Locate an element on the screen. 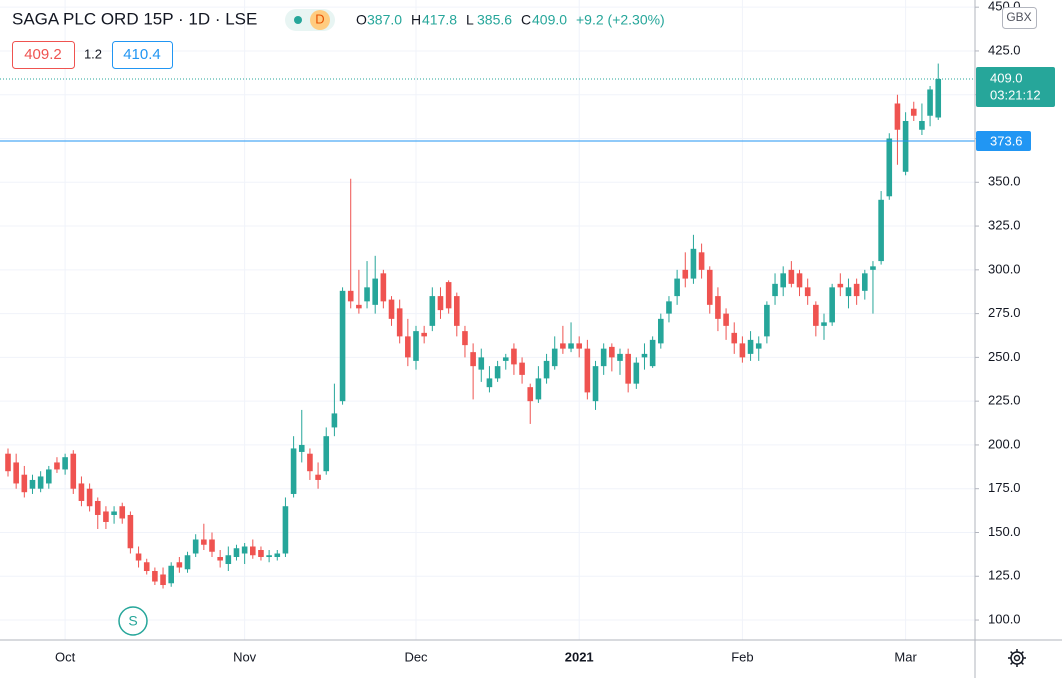 Image resolution: width=1062 pixels, height=678 pixels. ask-box is located at coordinates (142, 55).